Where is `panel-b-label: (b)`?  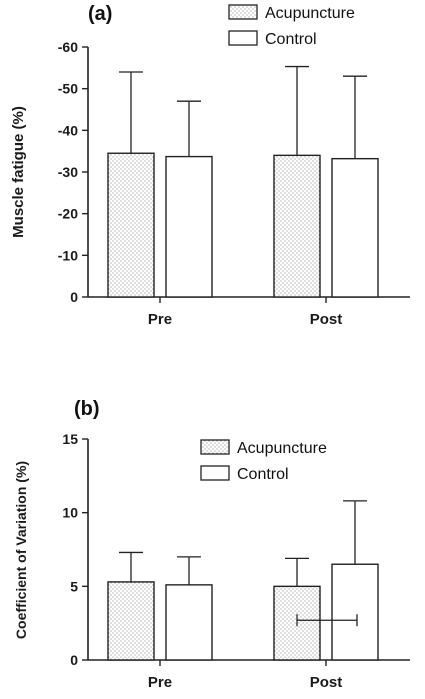
panel-b-label: (b) is located at coordinates (87, 409).